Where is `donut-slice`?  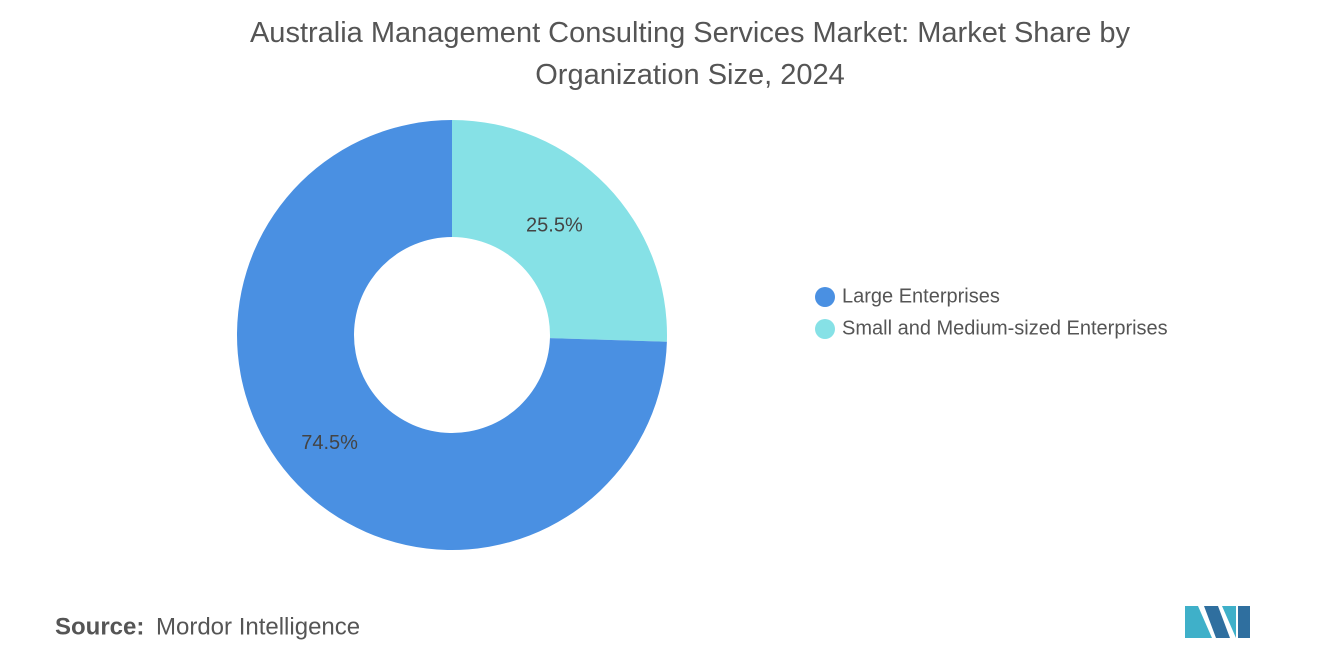 donut-slice is located at coordinates (559, 231).